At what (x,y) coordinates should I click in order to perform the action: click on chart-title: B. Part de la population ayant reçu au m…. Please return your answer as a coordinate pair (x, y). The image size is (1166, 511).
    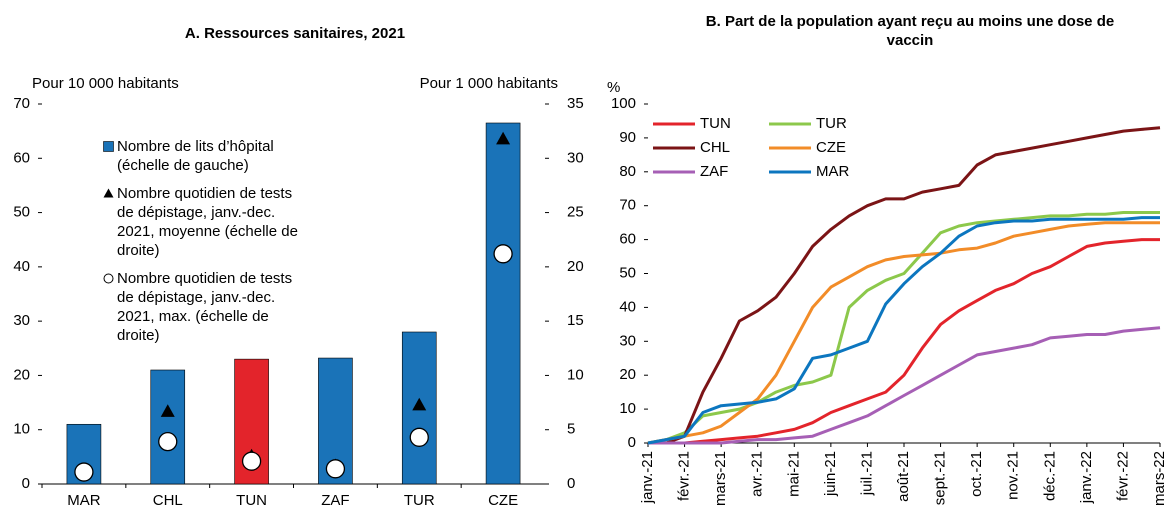
    Looking at the image, I should click on (910, 31).